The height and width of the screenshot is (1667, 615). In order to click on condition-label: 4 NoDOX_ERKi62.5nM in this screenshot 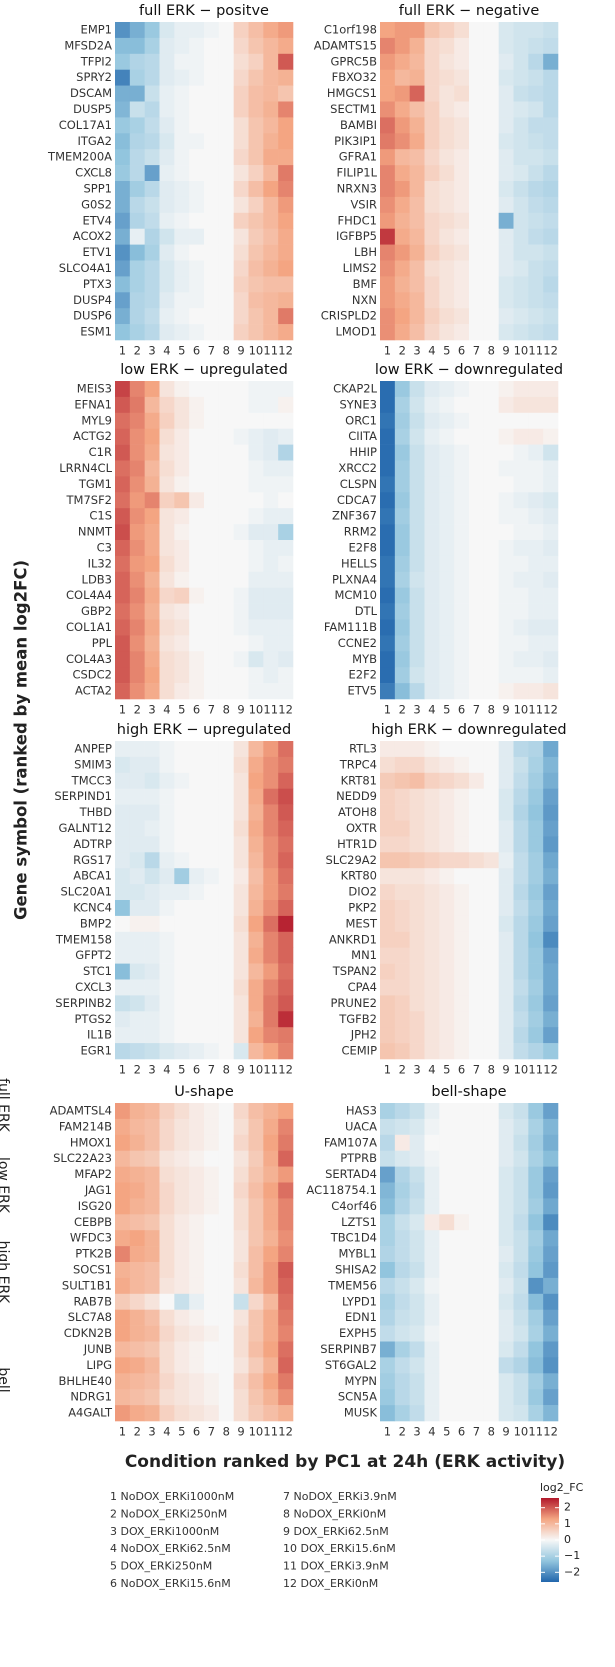, I will do `click(170, 1548)`.